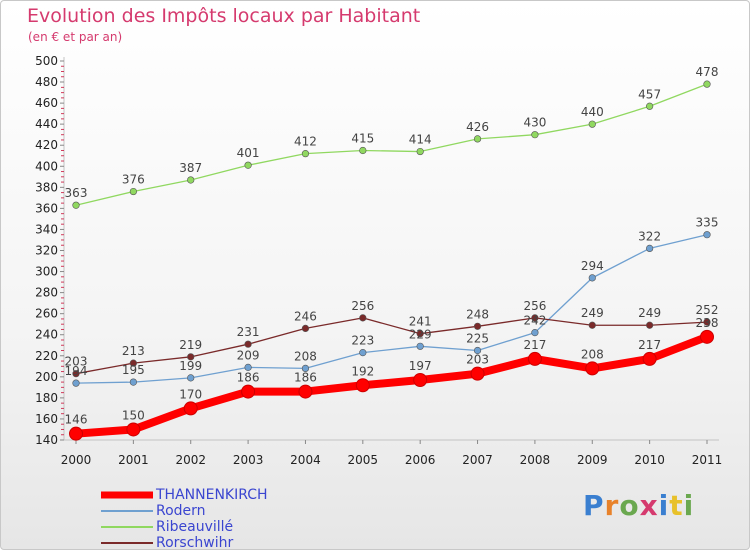 Image resolution: width=750 pixels, height=550 pixels. Describe the element at coordinates (649, 345) in the screenshot. I see `data-label: 217` at that location.